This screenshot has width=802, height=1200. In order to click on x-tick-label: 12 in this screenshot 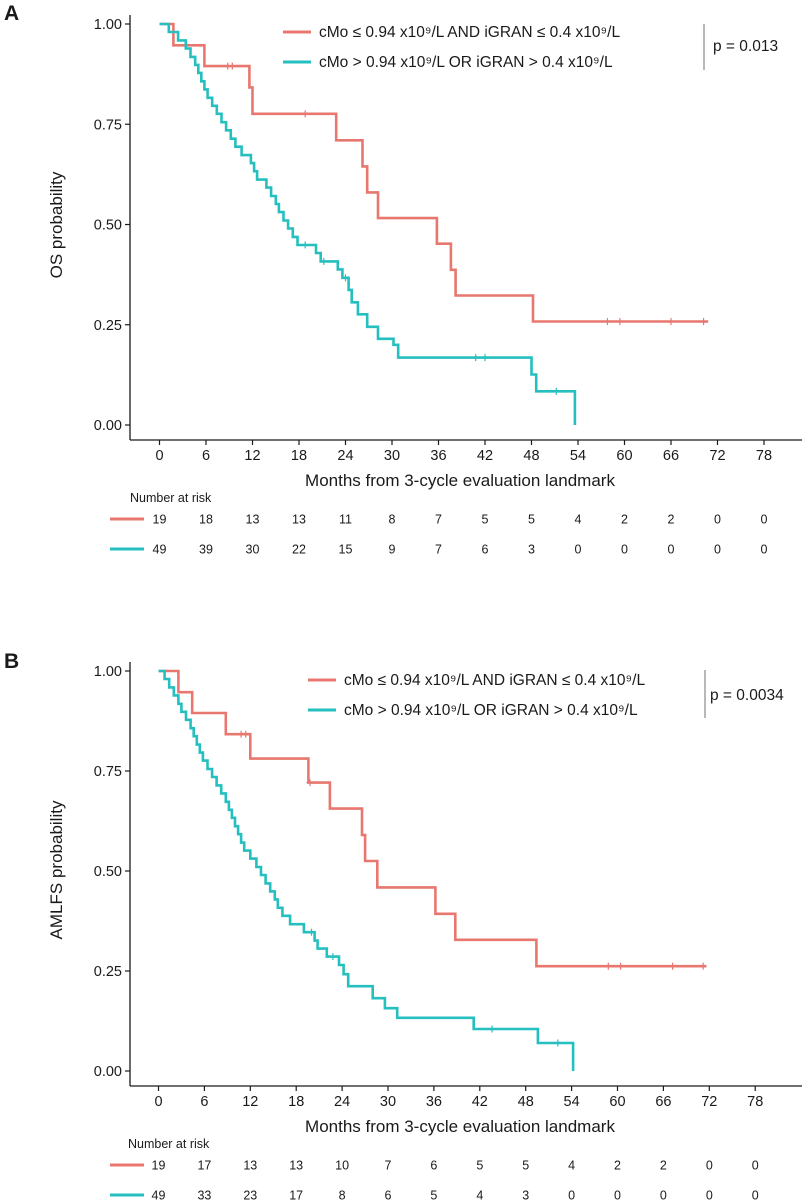, I will do `click(252, 456)`.